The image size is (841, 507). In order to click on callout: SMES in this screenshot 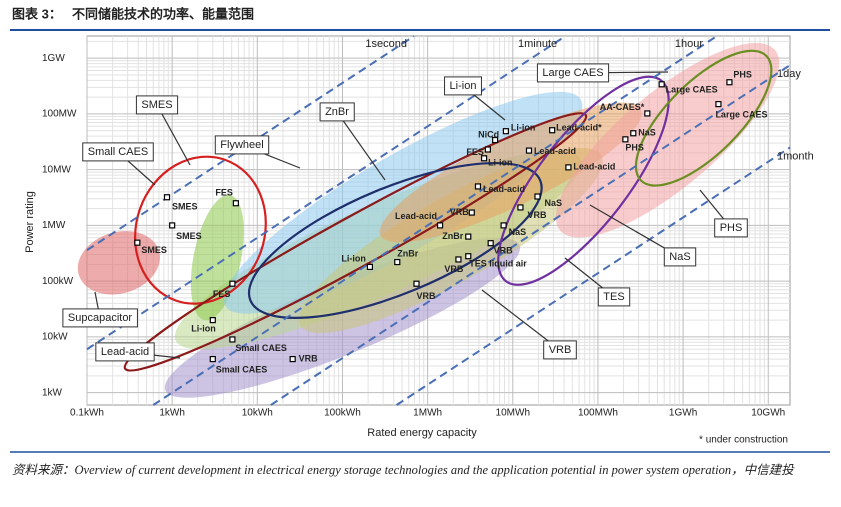, I will do `click(157, 105)`.